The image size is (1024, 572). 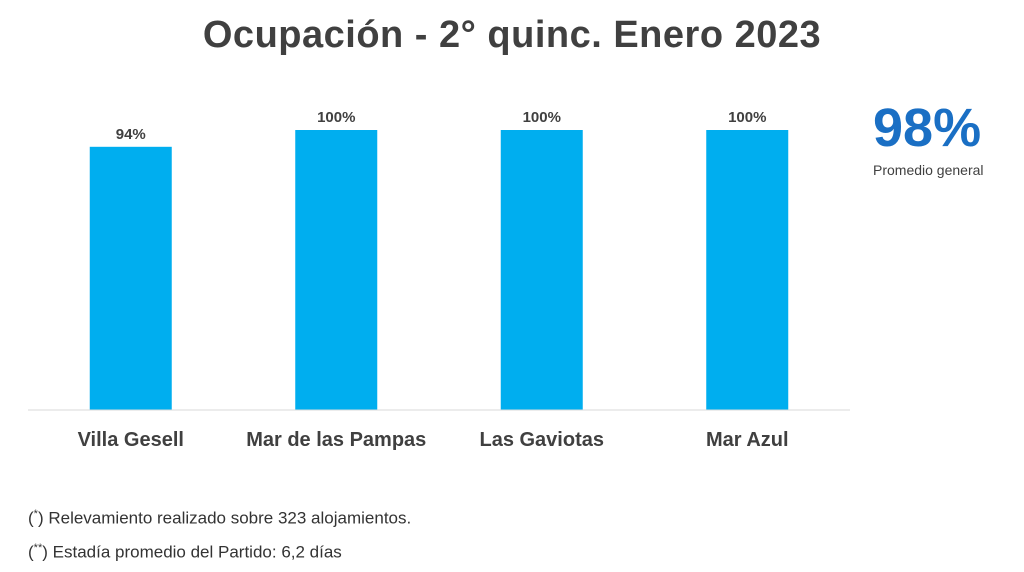 I want to click on summary-box: 98% Promedio general, so click(x=928, y=138).